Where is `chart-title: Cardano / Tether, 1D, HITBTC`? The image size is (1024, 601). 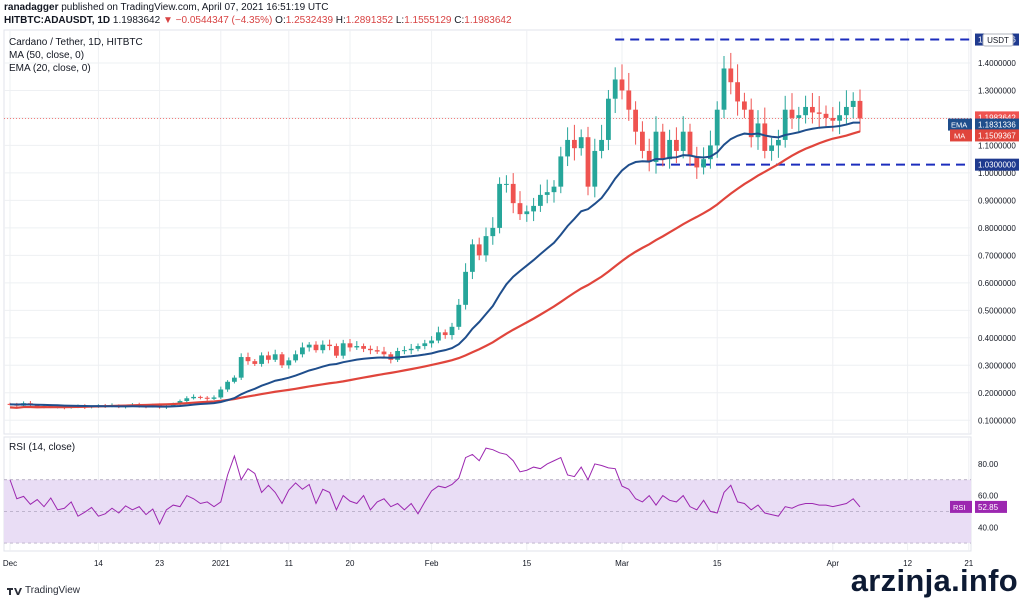 chart-title: Cardano / Tether, 1D, HITBTC is located at coordinates (76, 42).